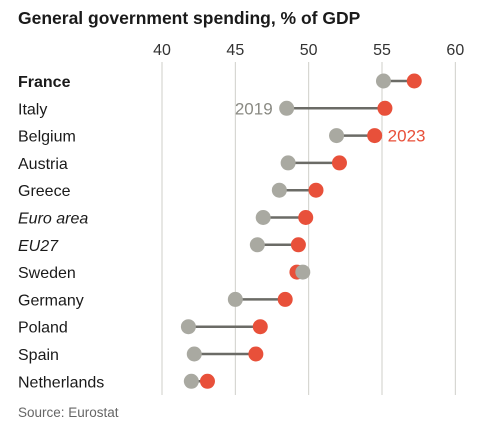 This screenshot has width=480, height=429. Describe the element at coordinates (43, 164) in the screenshot. I see `category-label: Austria` at that location.